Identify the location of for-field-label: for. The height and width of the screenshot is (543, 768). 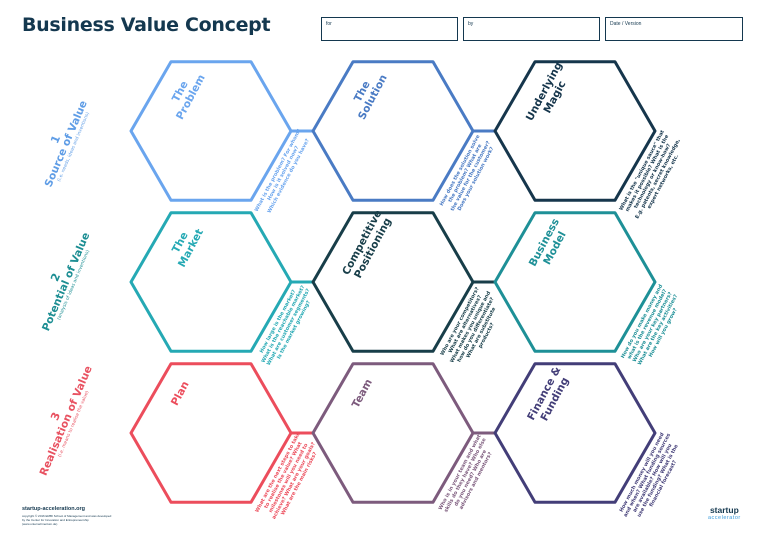
(329, 24).